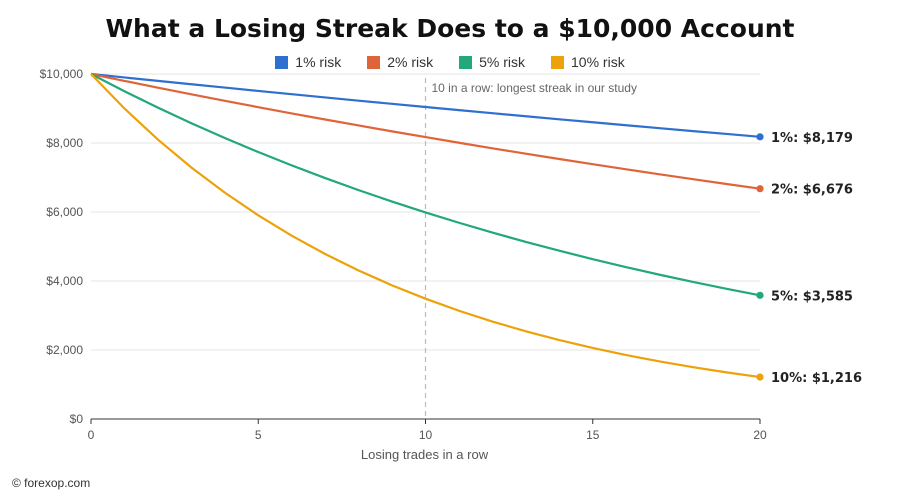  What do you see at coordinates (282, 62) in the screenshot?
I see `legend-swatch-1pct` at bounding box center [282, 62].